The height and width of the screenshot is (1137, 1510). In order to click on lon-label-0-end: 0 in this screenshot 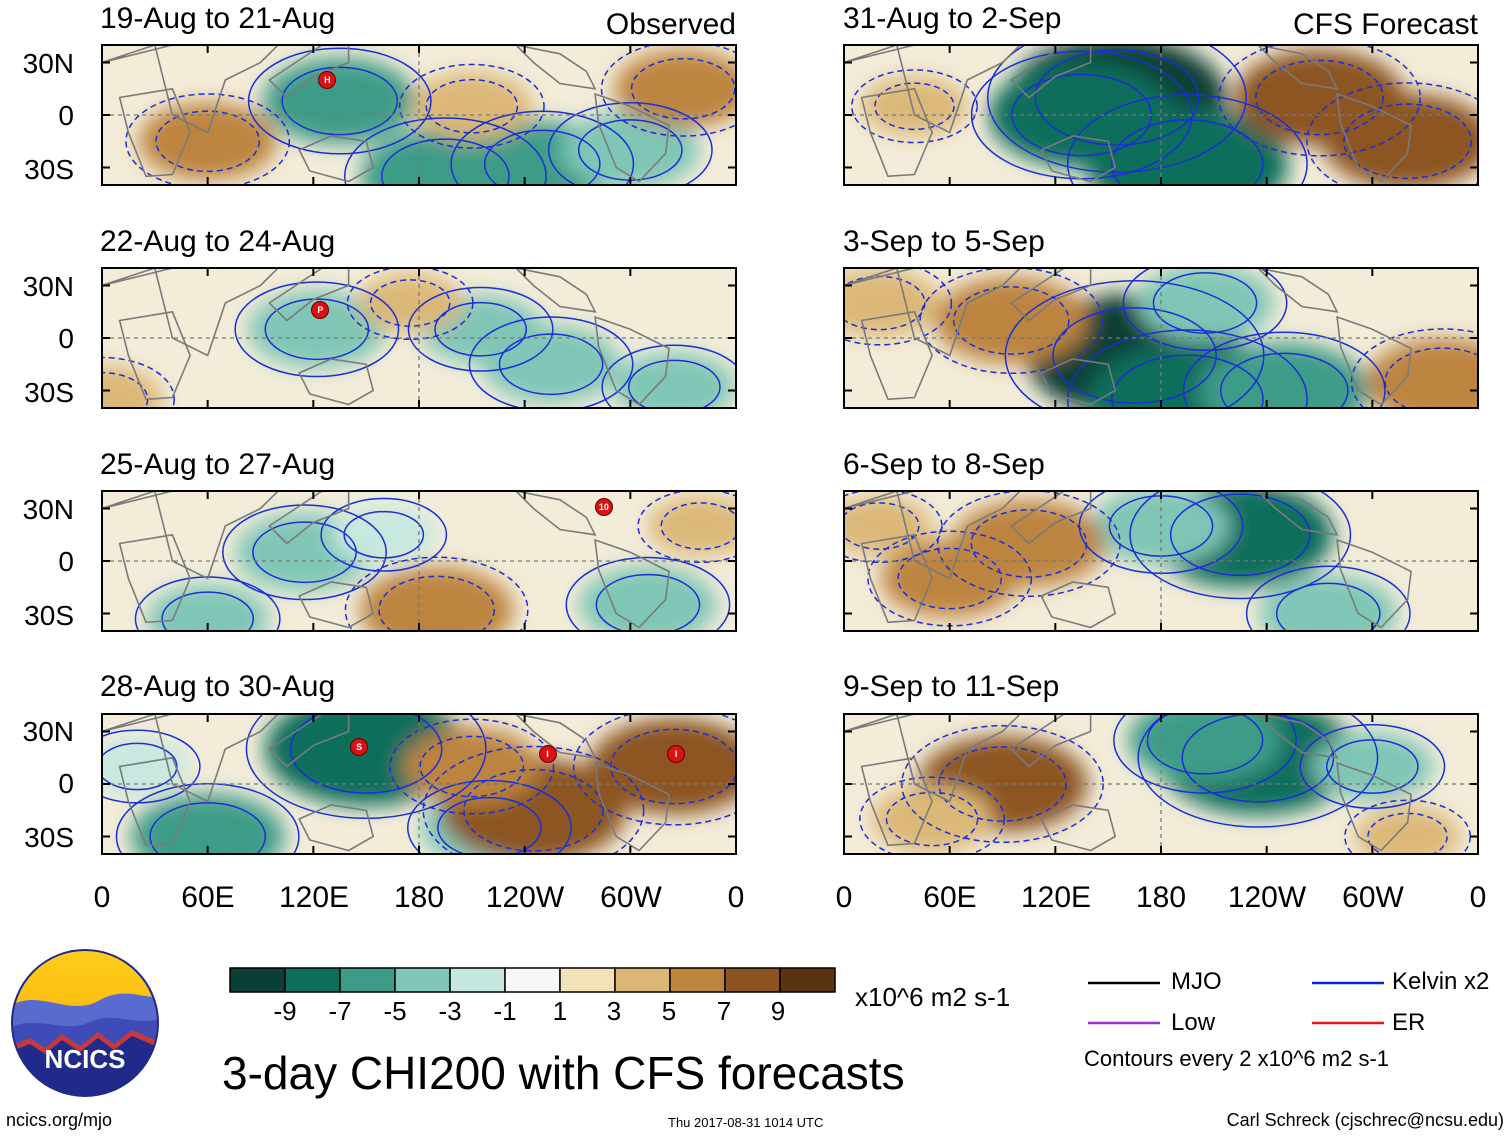, I will do `click(736, 897)`.